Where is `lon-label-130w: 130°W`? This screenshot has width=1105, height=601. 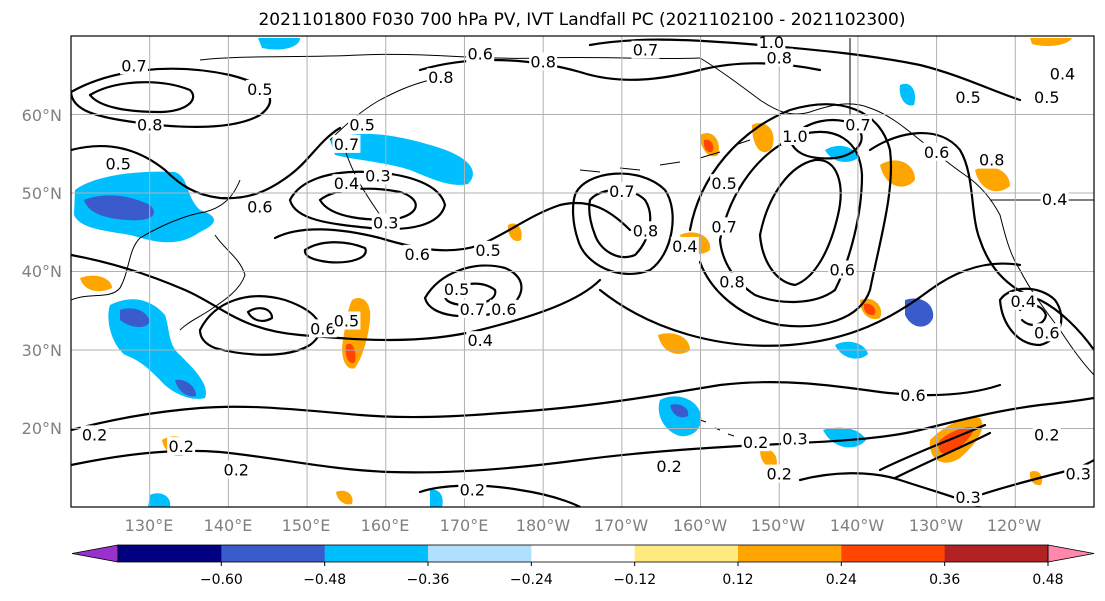
lon-label-130w: 130°W is located at coordinates (936, 525).